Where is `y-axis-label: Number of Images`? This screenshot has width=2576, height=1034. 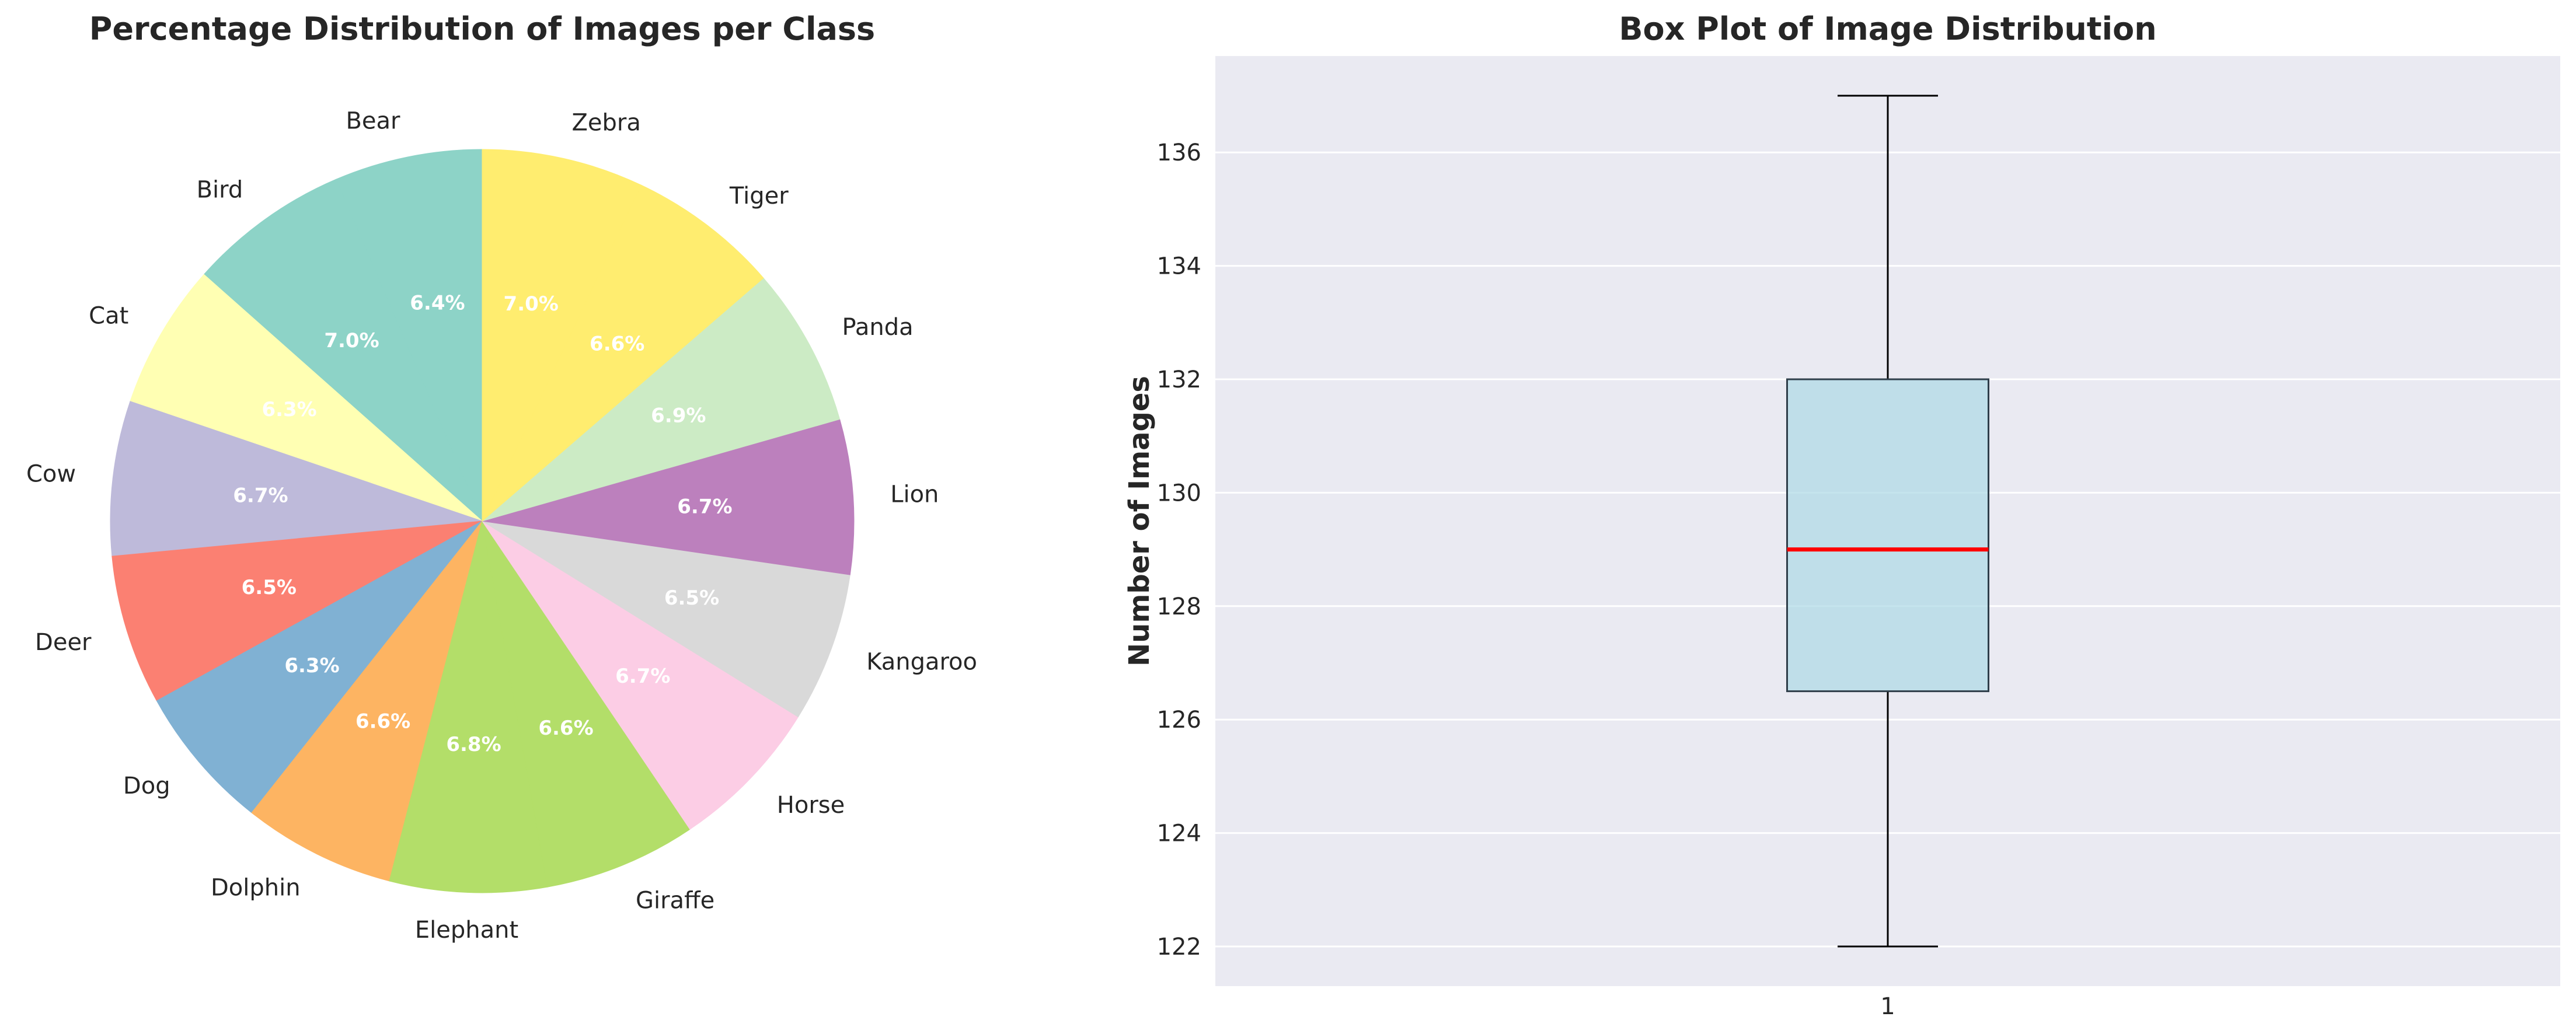 y-axis-label: Number of Images is located at coordinates (1139, 521).